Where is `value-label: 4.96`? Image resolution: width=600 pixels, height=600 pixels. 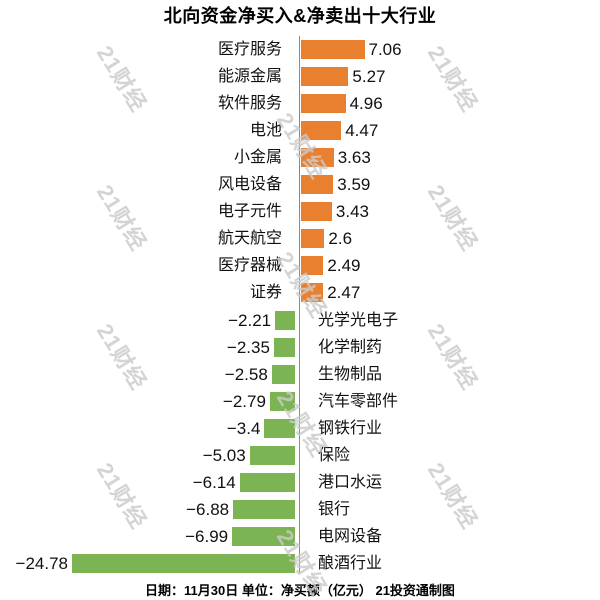
value-label: 4.96 is located at coordinates (366, 103).